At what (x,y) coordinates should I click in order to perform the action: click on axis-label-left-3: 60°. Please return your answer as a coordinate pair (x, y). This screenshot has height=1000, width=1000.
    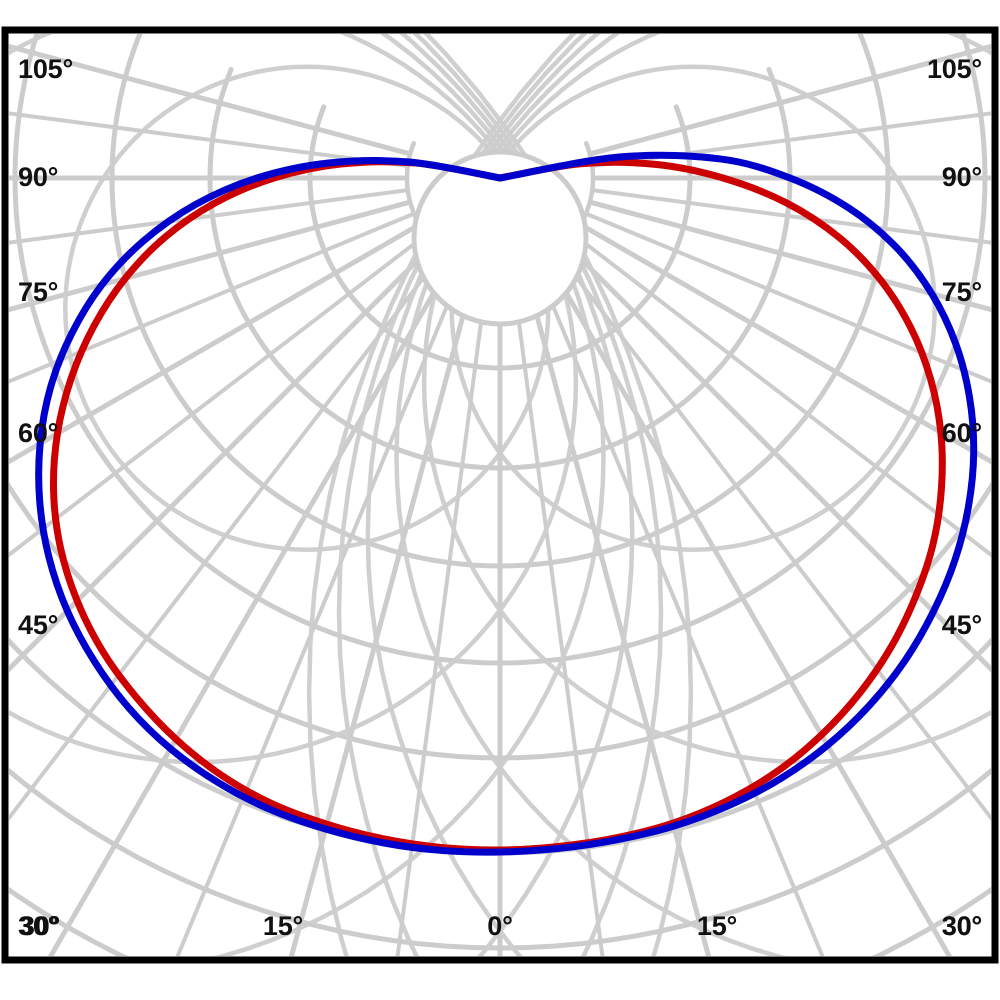
    Looking at the image, I should click on (38, 433).